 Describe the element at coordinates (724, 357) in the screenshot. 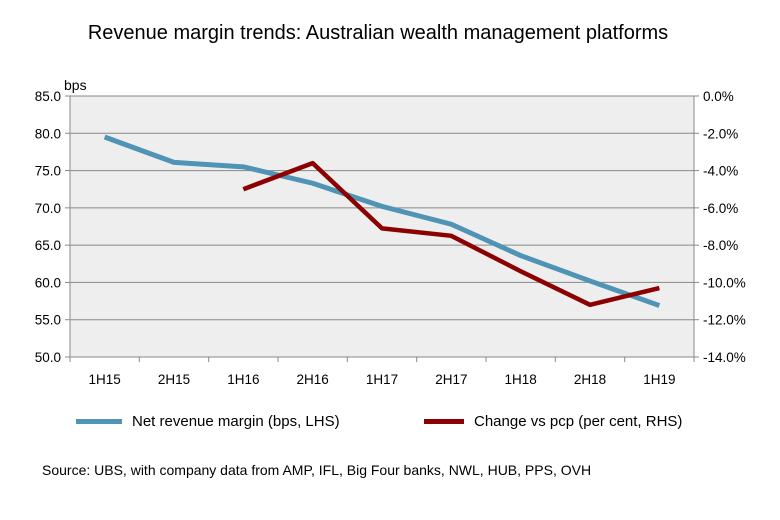

I see `right-tick-label: -14.0%` at that location.